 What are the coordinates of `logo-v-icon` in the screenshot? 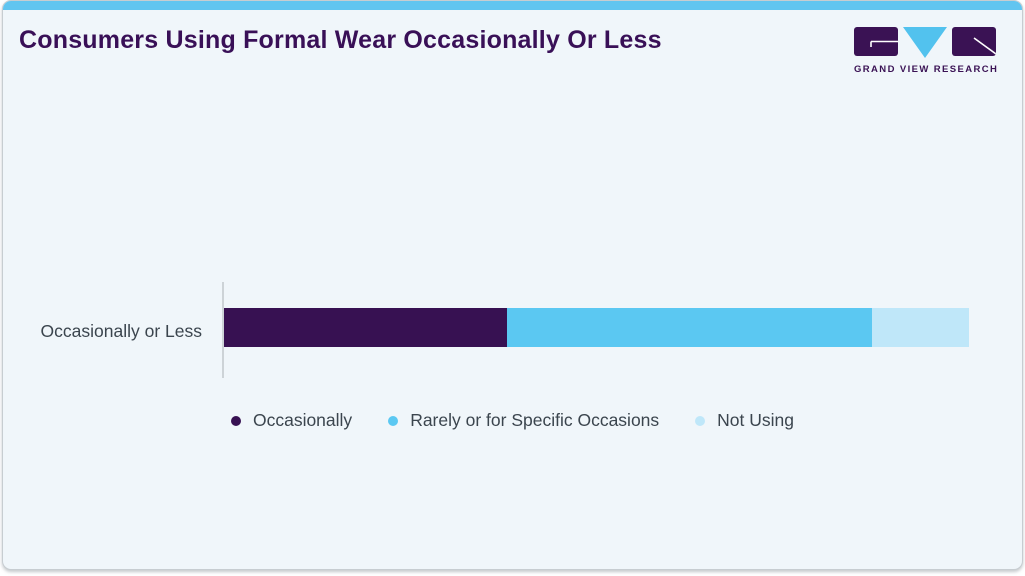 It's located at (925, 42).